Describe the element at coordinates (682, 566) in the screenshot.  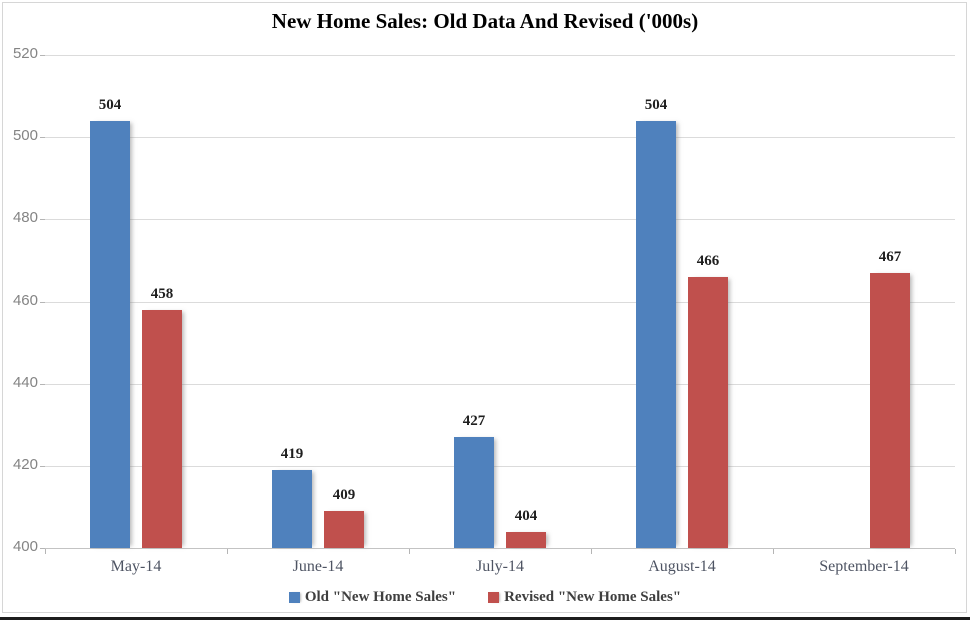
I see `x-axis-category-label: August-14` at that location.